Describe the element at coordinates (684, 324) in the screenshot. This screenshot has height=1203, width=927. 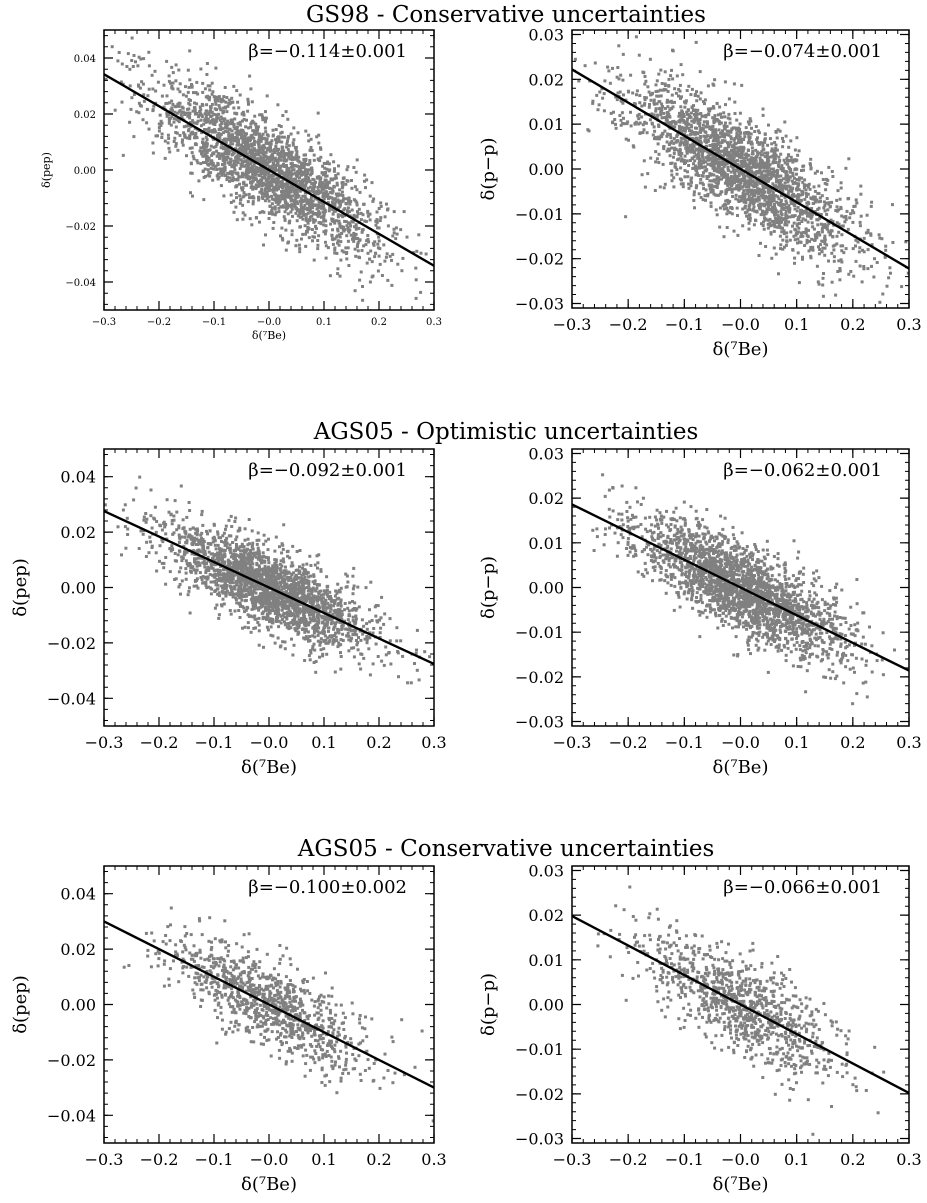
I see `x-tick-label: −0.1` at that location.